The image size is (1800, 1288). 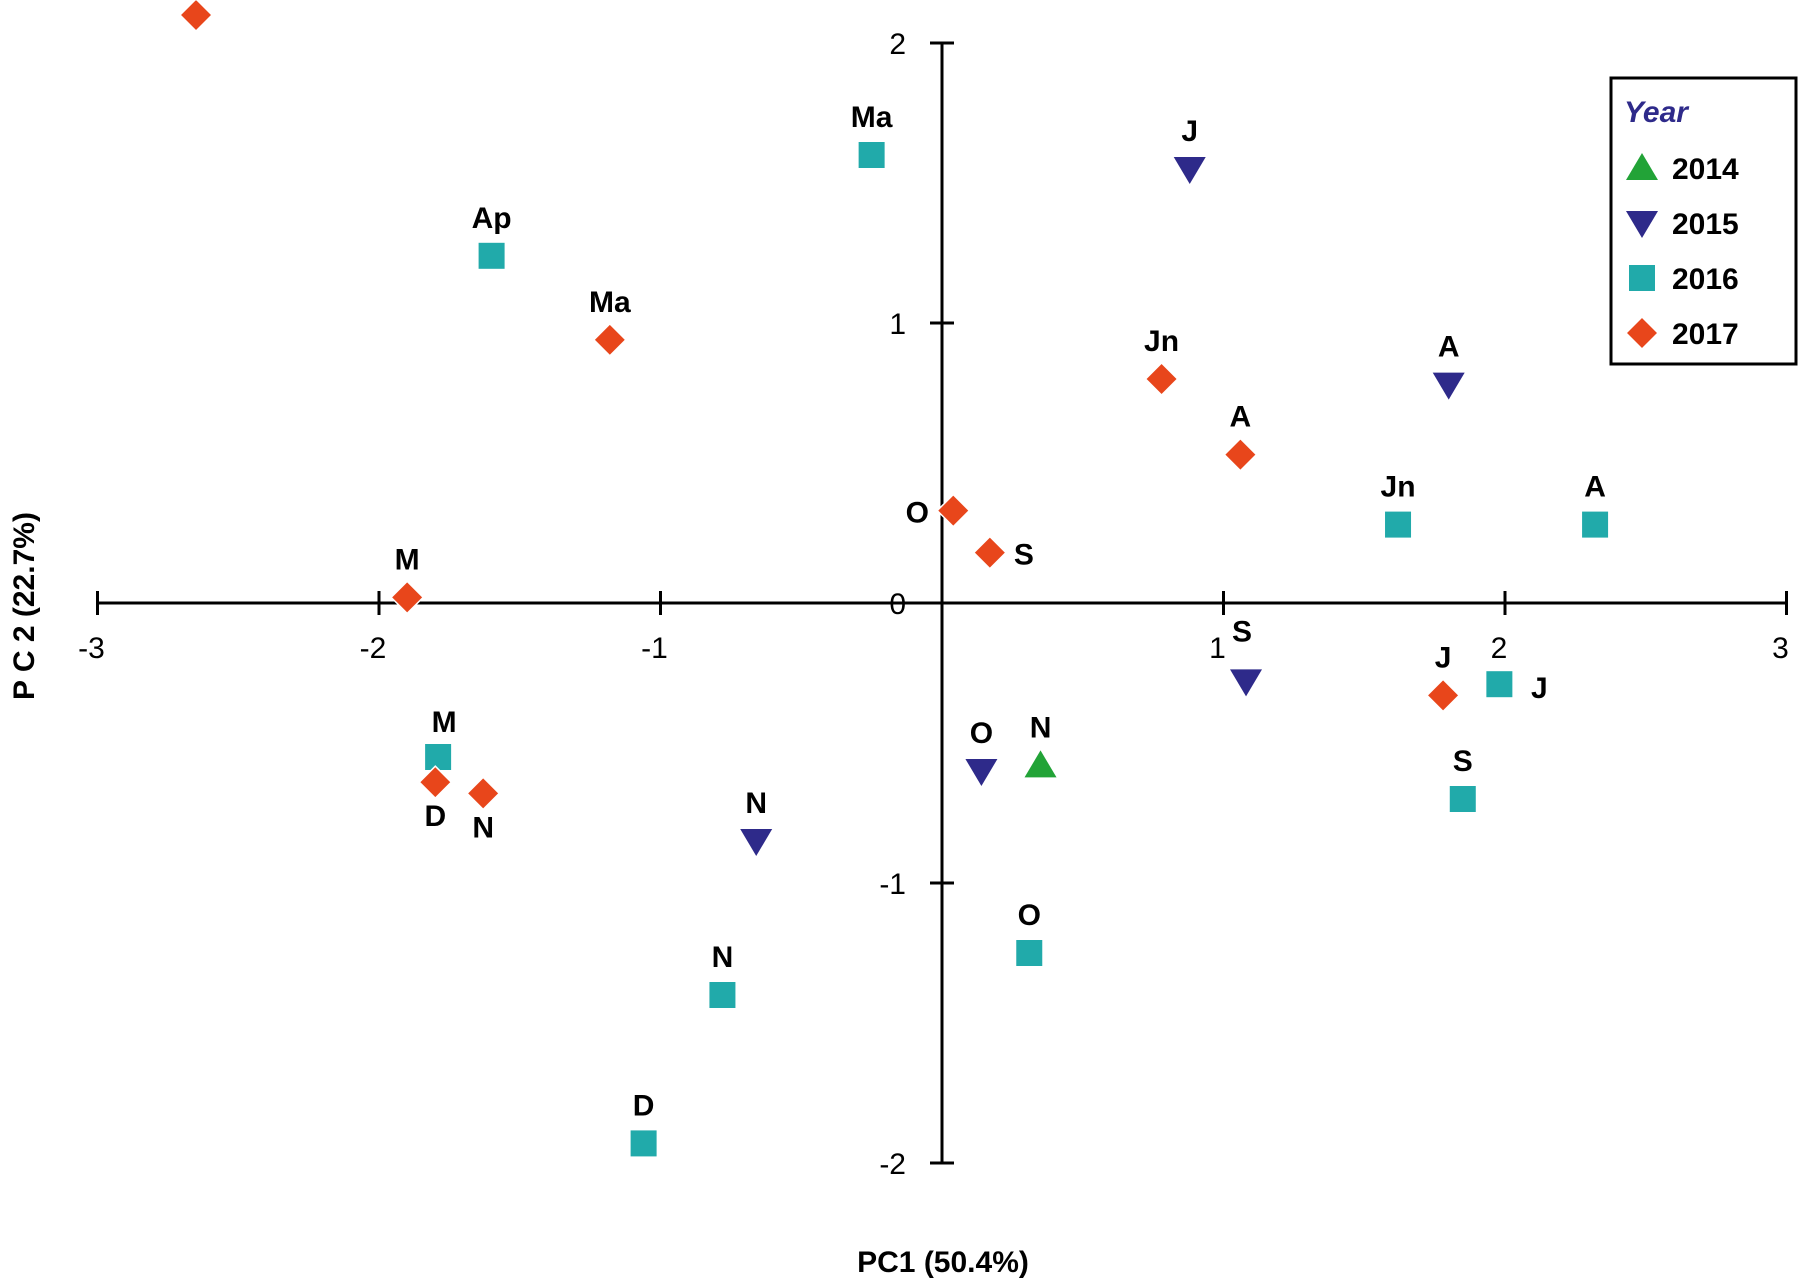 I want to click on legend-marker-2016, so click(x=1642, y=278).